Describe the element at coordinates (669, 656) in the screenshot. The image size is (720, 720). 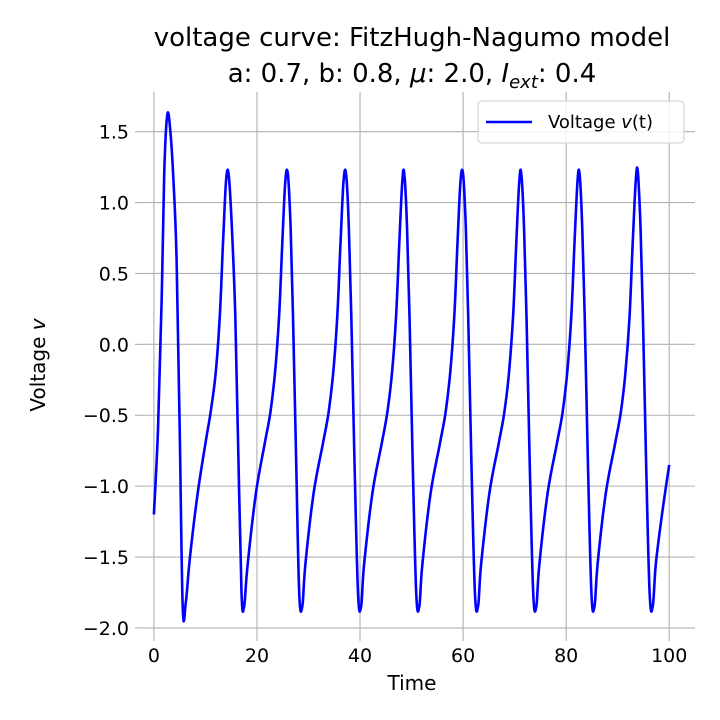
I see `x-tick-label: 100` at that location.